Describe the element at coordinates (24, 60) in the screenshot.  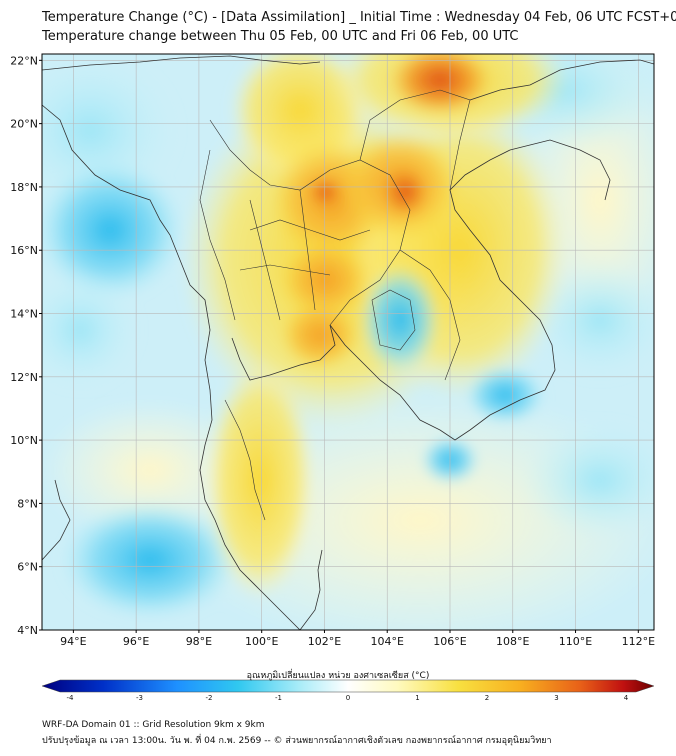
I see `latitude-label: 22°N` at that location.